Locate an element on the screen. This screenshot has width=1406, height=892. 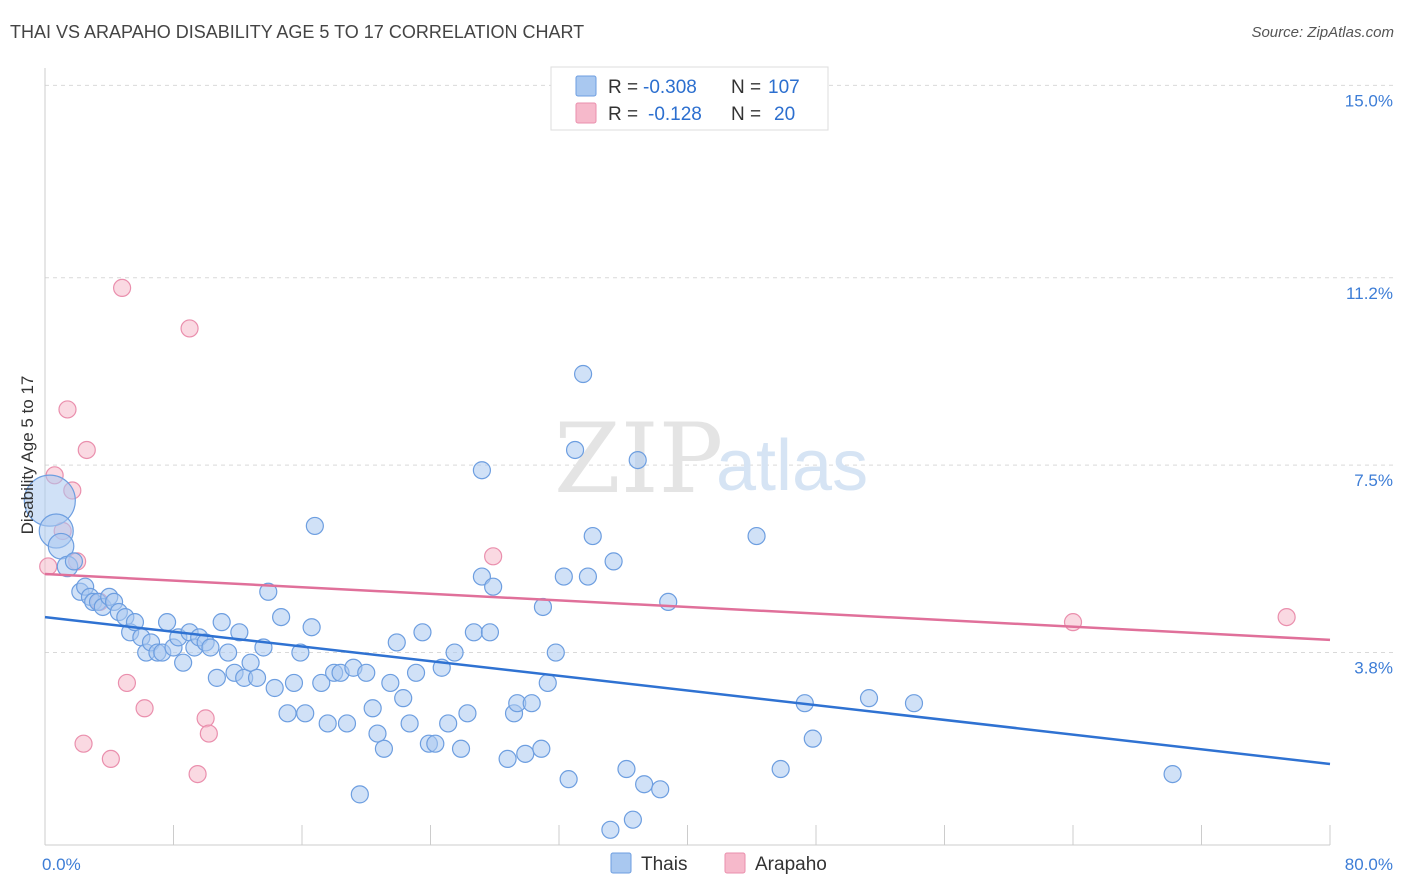
watermark: ZIP atlas is located at coordinates (711, 459).